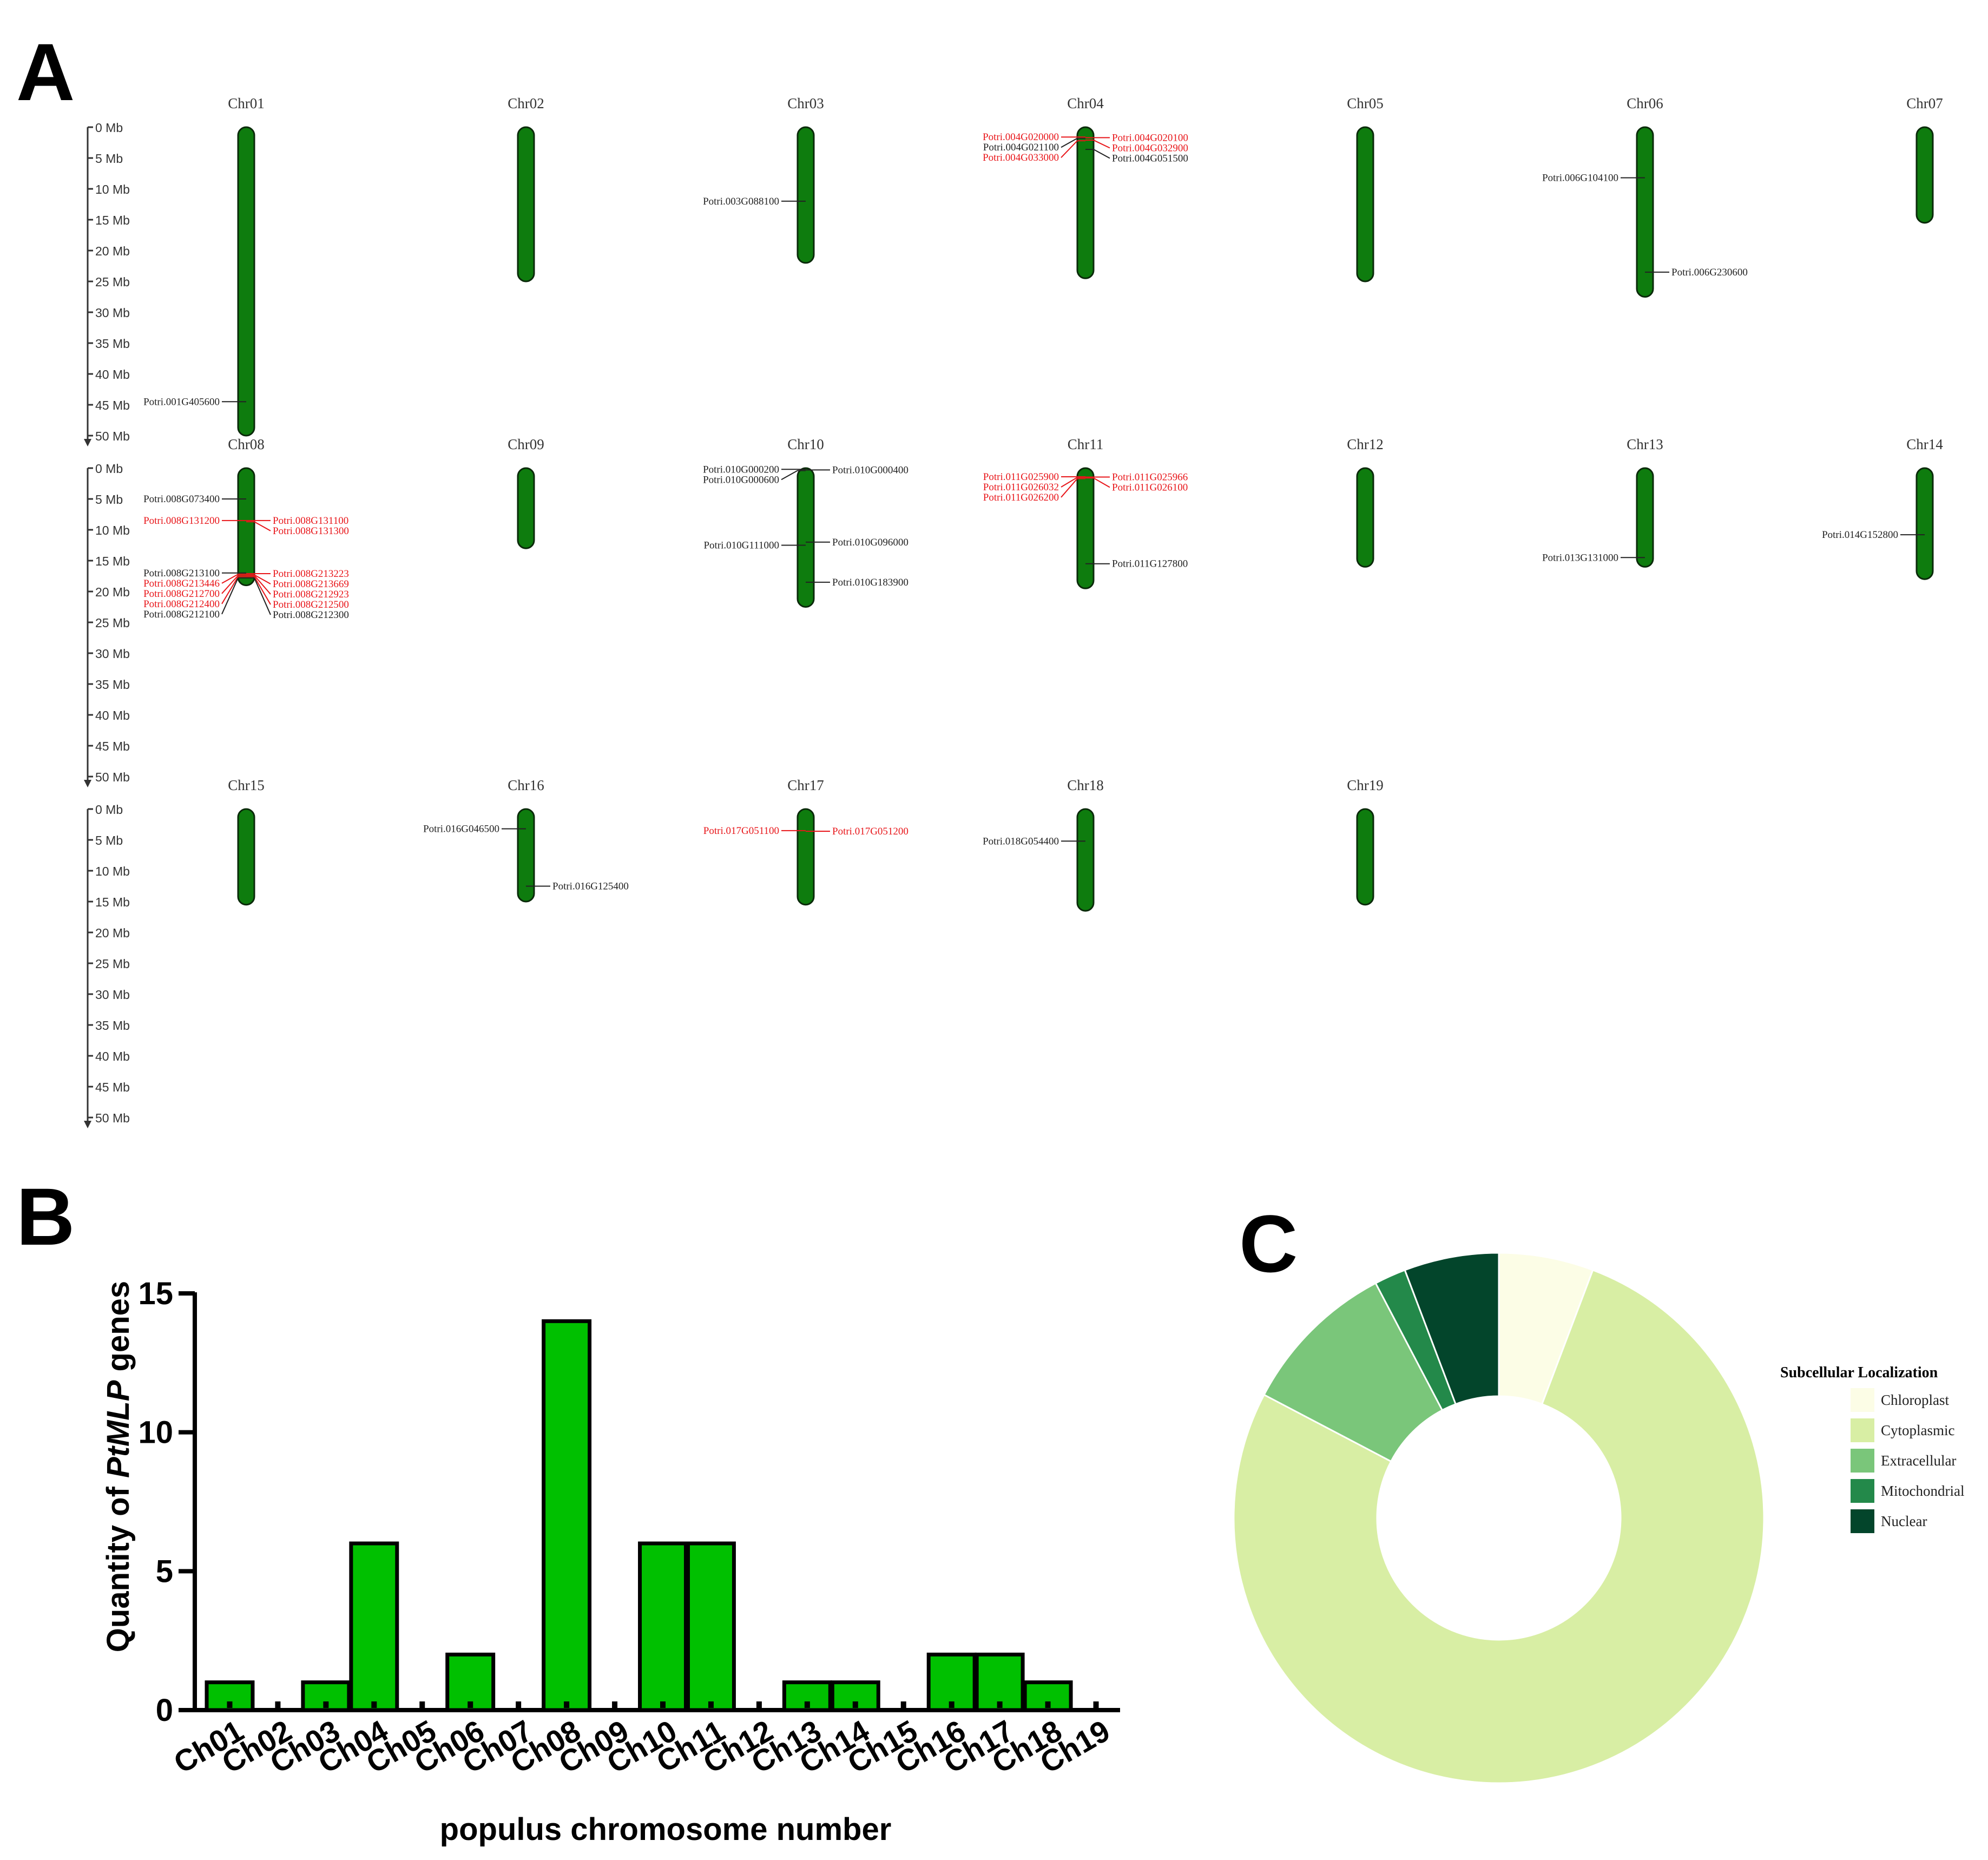 This screenshot has height=1860, width=1988. What do you see at coordinates (1021, 147) in the screenshot?
I see `gene-label: Potri.004G021100` at bounding box center [1021, 147].